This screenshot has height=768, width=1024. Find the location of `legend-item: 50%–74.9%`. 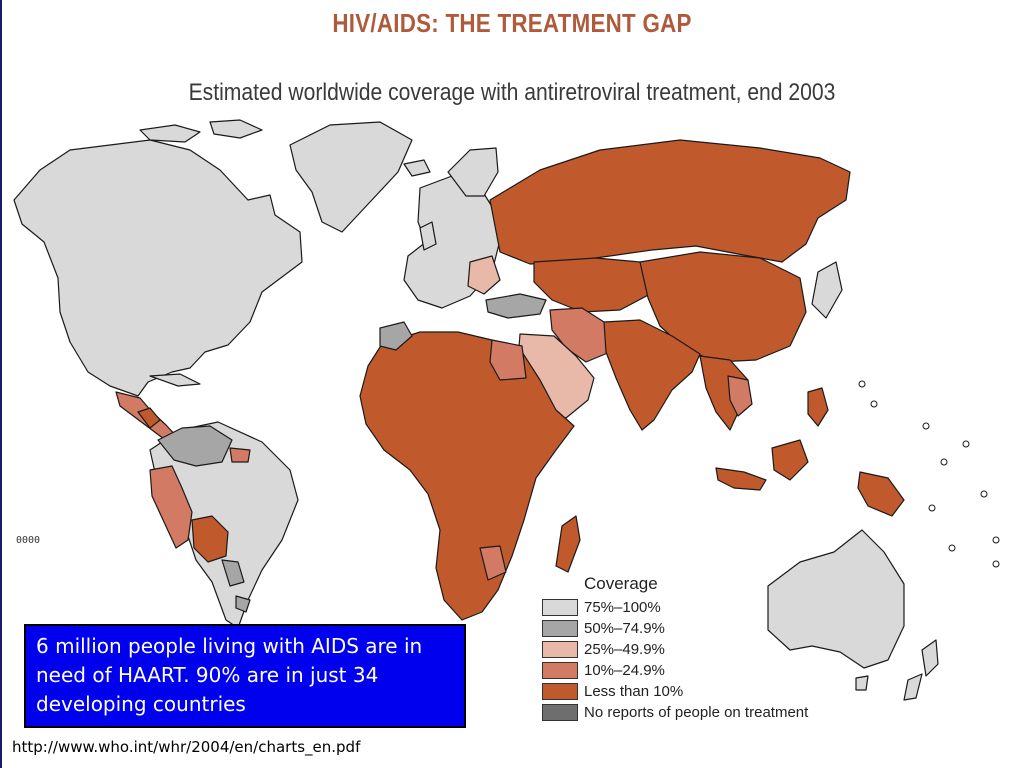

legend-item: 50%–74.9% is located at coordinates (675, 628).